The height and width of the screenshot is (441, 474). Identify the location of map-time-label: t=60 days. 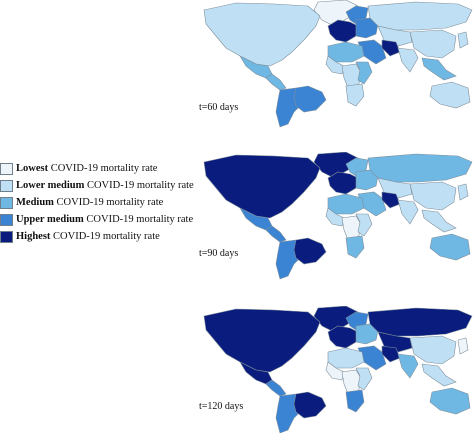
(219, 107).